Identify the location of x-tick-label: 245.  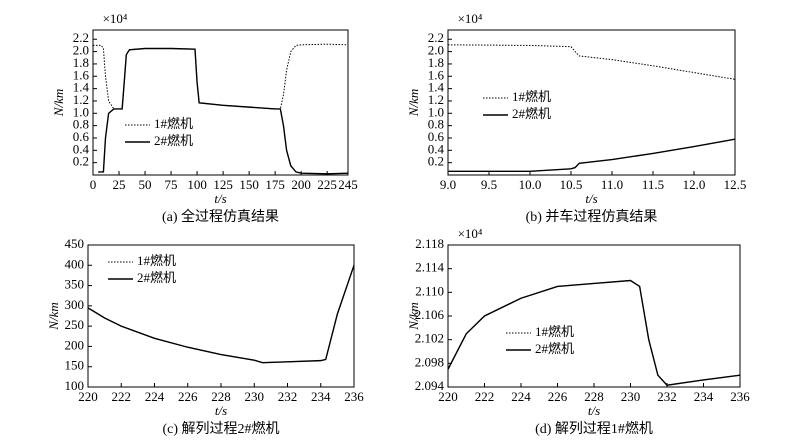
(348, 184).